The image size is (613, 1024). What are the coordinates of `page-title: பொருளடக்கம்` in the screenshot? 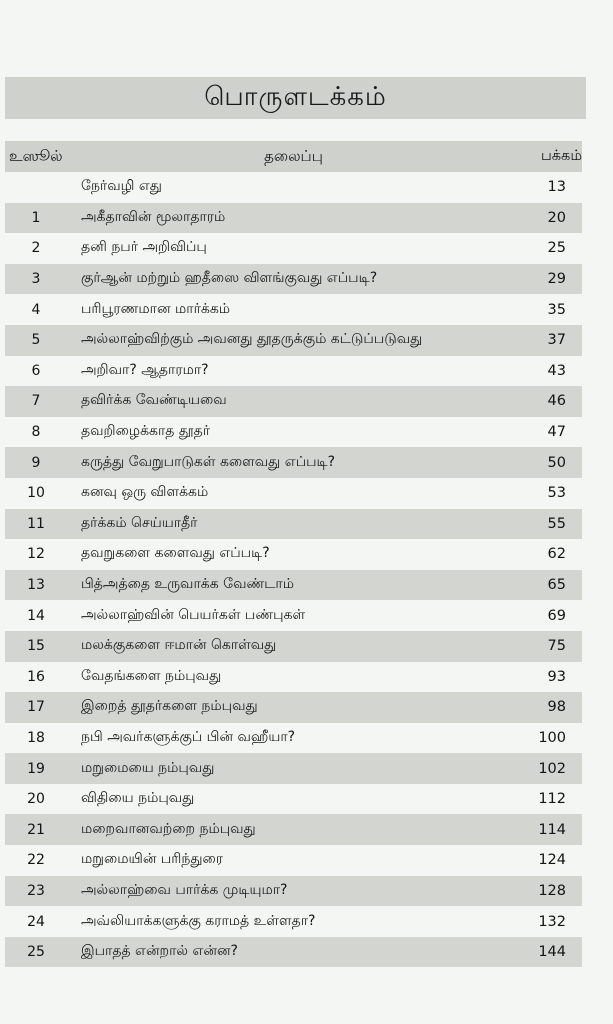 It's located at (295, 96).